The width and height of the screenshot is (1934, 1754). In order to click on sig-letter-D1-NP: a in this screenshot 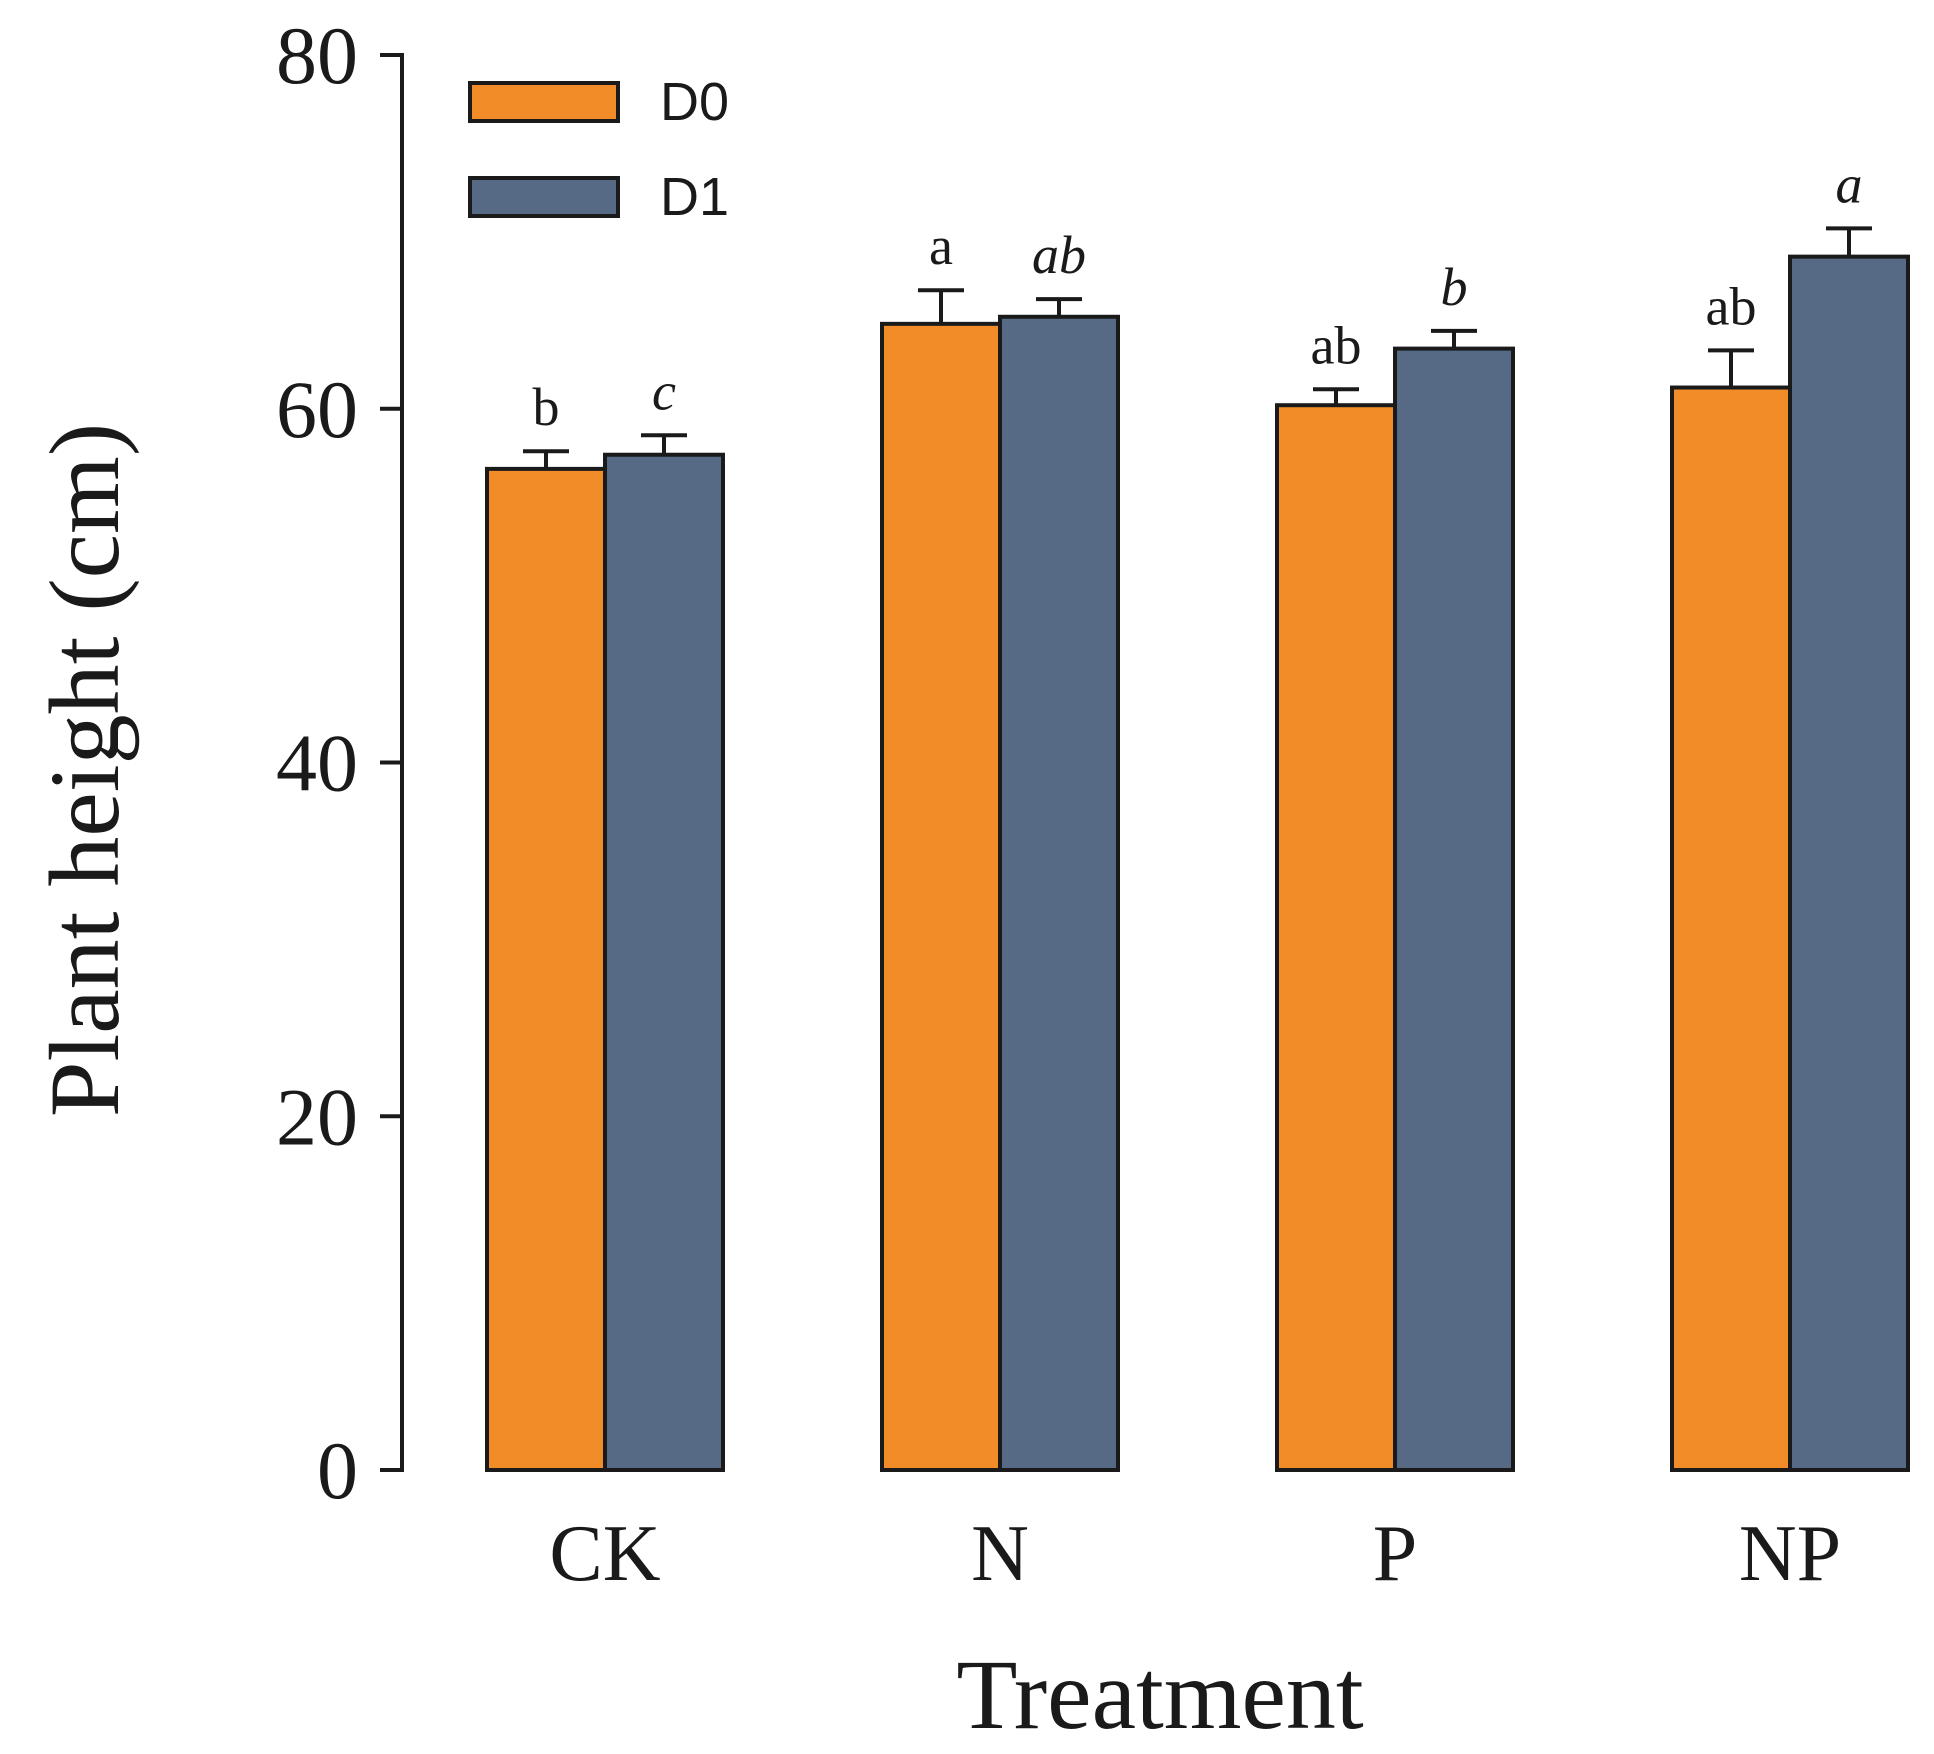, I will do `click(1849, 184)`.